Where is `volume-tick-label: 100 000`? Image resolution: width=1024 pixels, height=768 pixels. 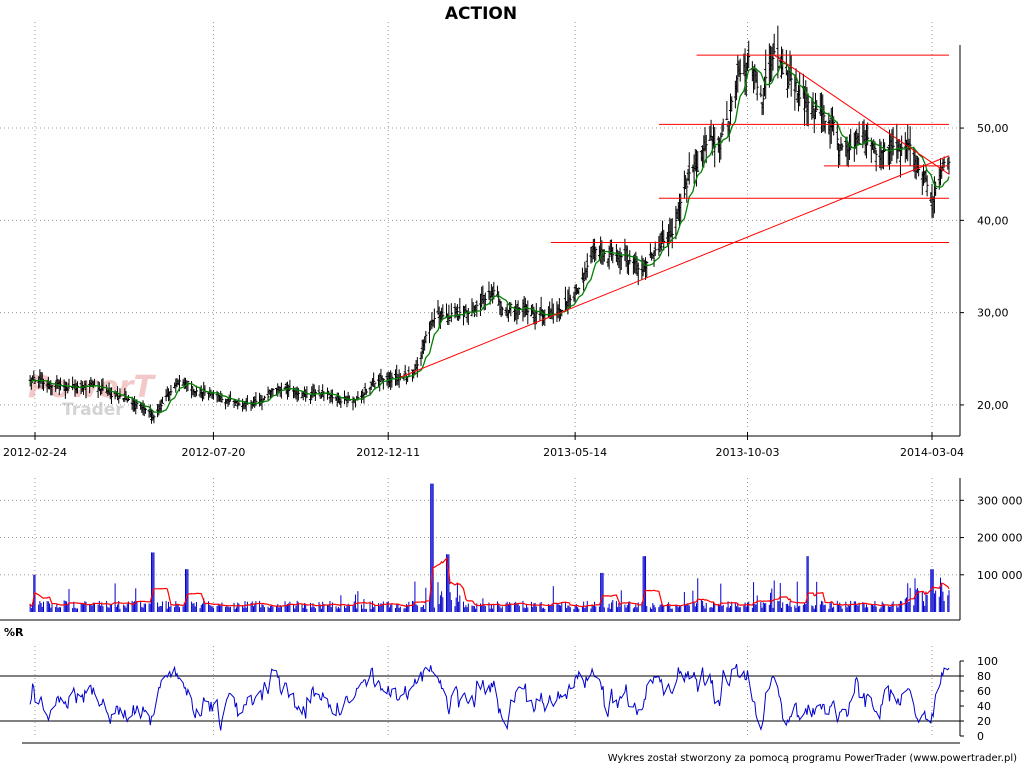
volume-tick-label: 100 000 is located at coordinates (1000, 575).